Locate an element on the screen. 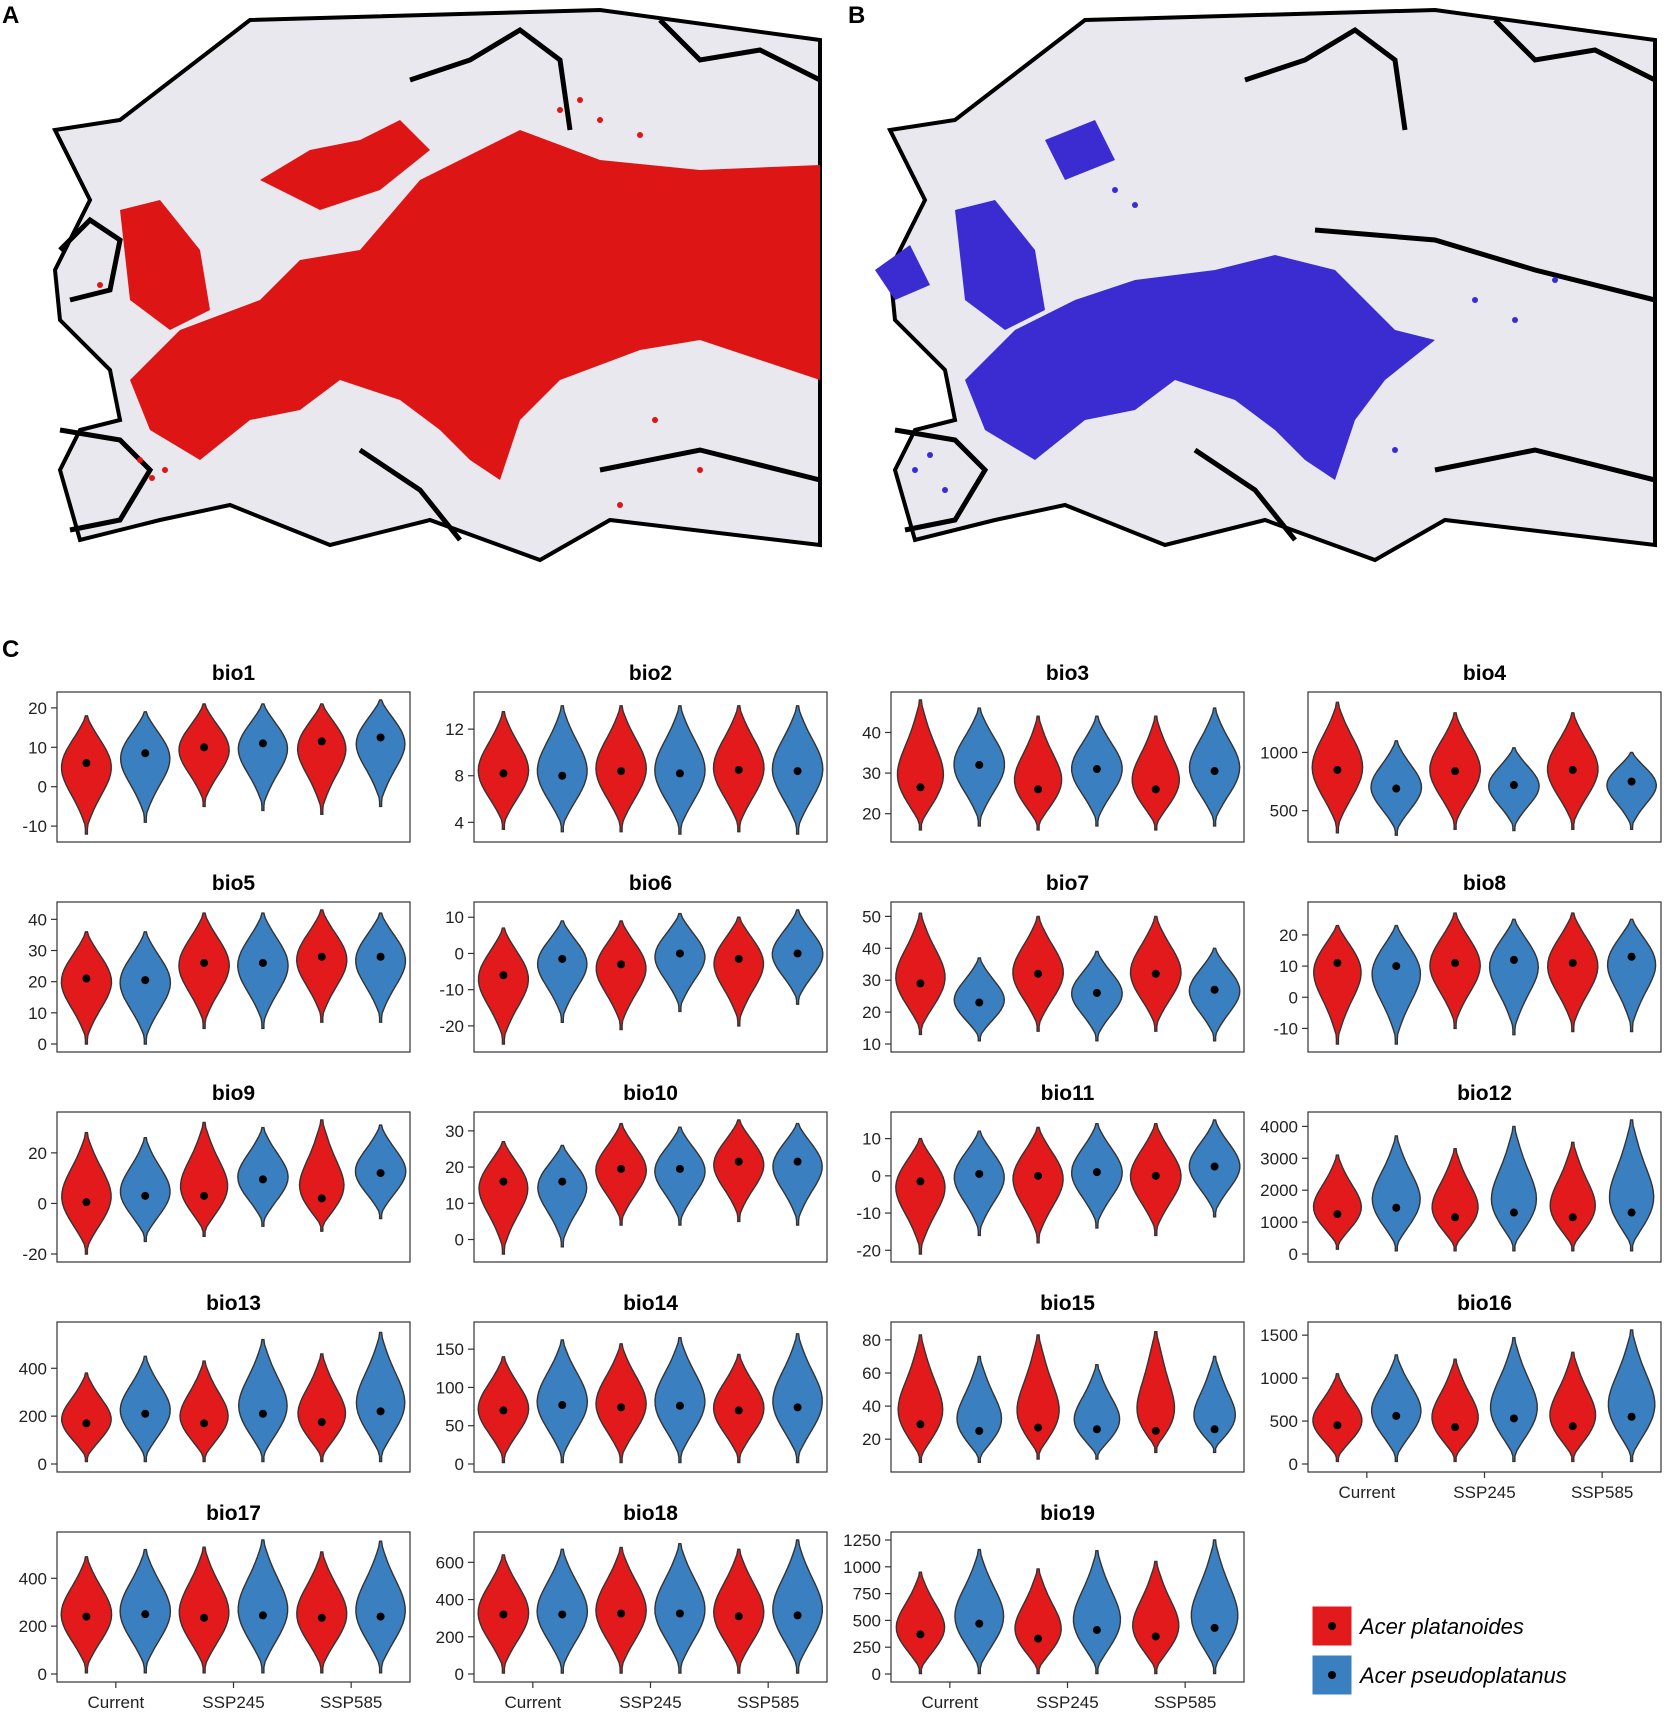 This screenshot has width=1669, height=1714. violin-panel-bio6: bio6 -20 -10 0 10 is located at coordinates (633, 962).